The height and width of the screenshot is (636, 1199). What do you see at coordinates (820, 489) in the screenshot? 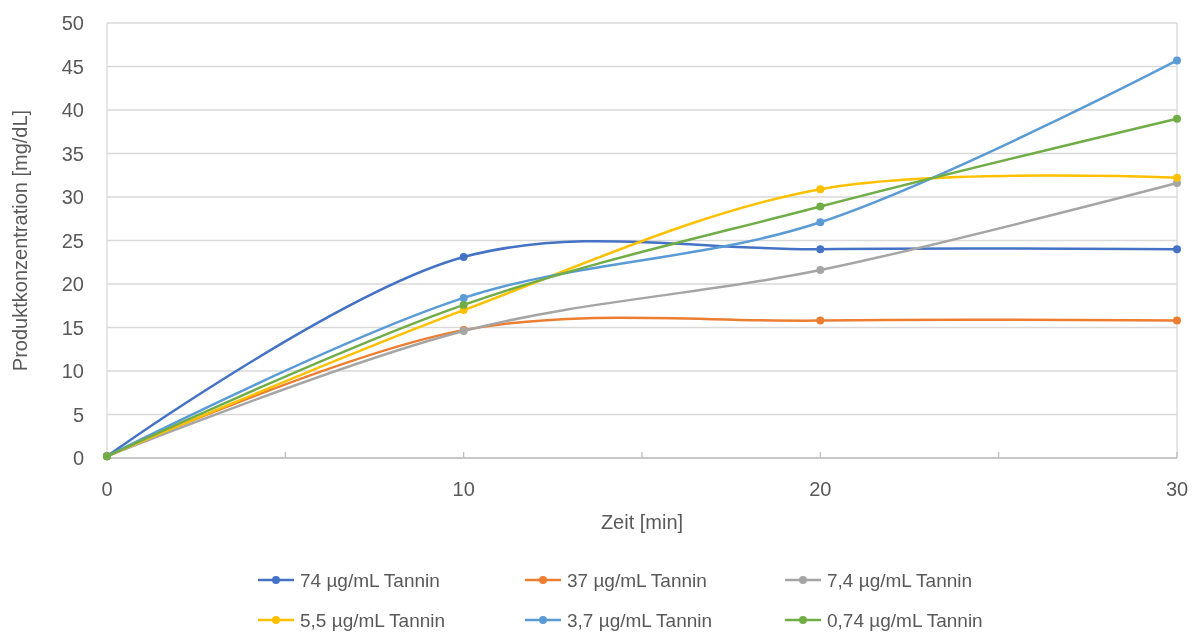
I see `x-tick-label: 20` at bounding box center [820, 489].